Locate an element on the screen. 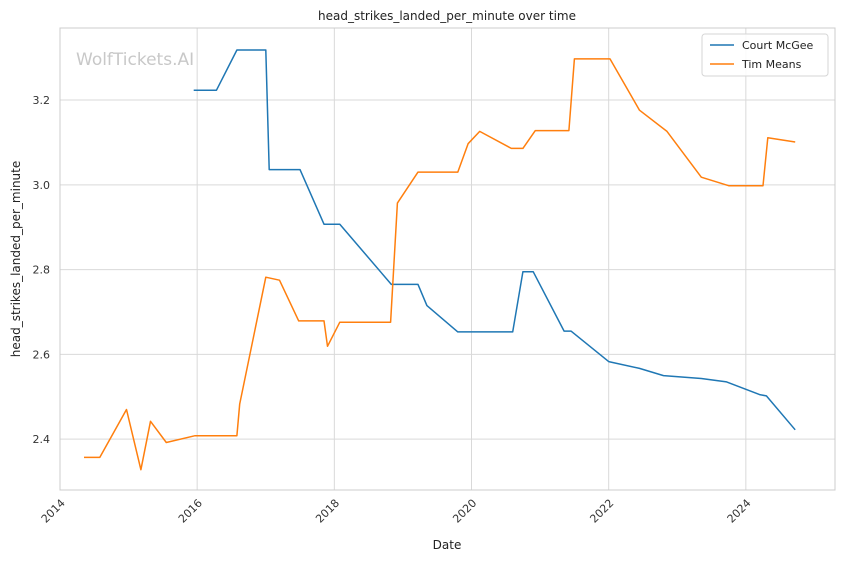  legend-label-court-mcgee: Court McGee is located at coordinates (778, 45).